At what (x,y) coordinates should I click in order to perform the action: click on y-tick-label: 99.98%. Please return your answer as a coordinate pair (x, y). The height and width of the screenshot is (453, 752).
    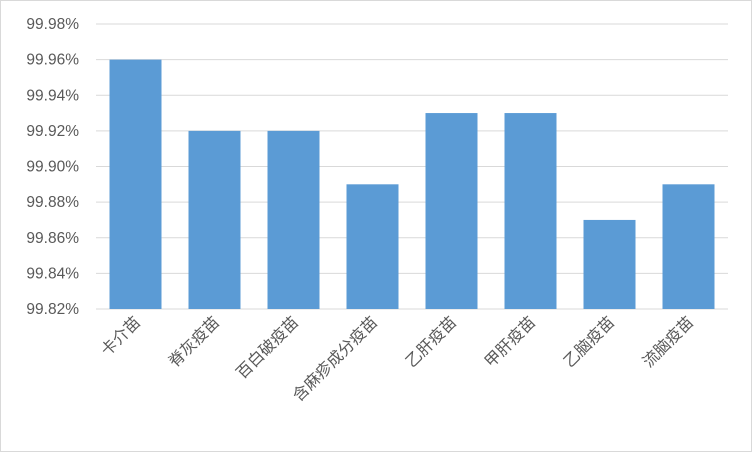
    Looking at the image, I should click on (52, 24).